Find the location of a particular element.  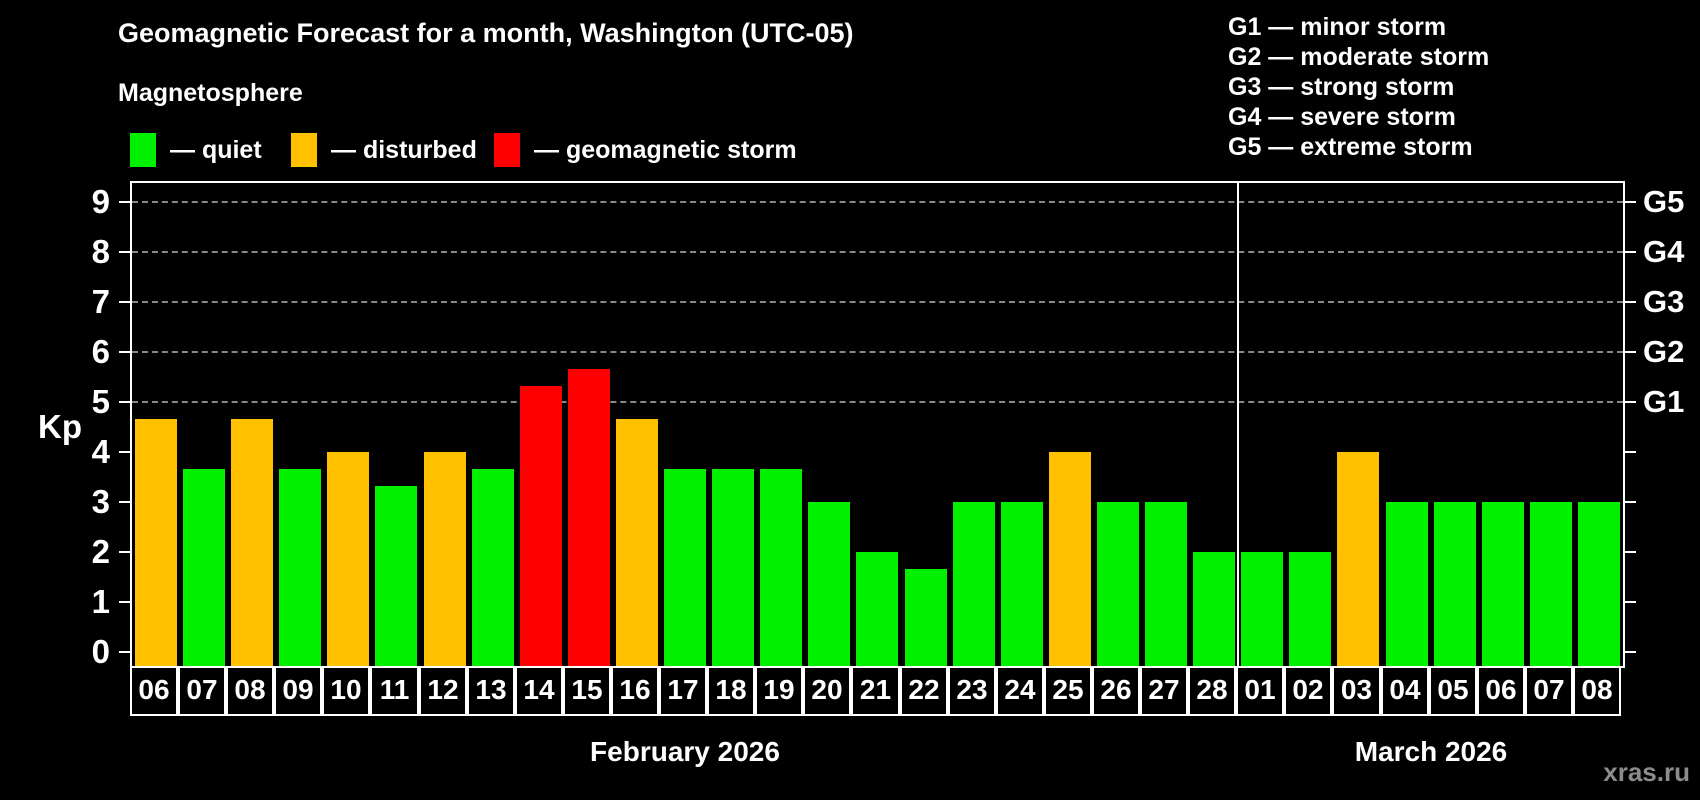

disturbed-color-swatch is located at coordinates (304, 150).